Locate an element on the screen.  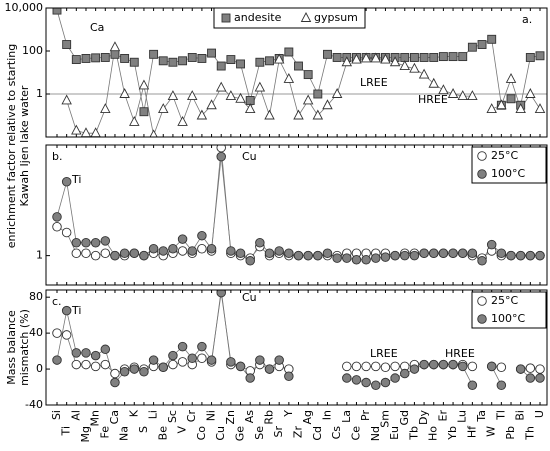
x-tick-label: Fe is located at coordinates (104, 432).